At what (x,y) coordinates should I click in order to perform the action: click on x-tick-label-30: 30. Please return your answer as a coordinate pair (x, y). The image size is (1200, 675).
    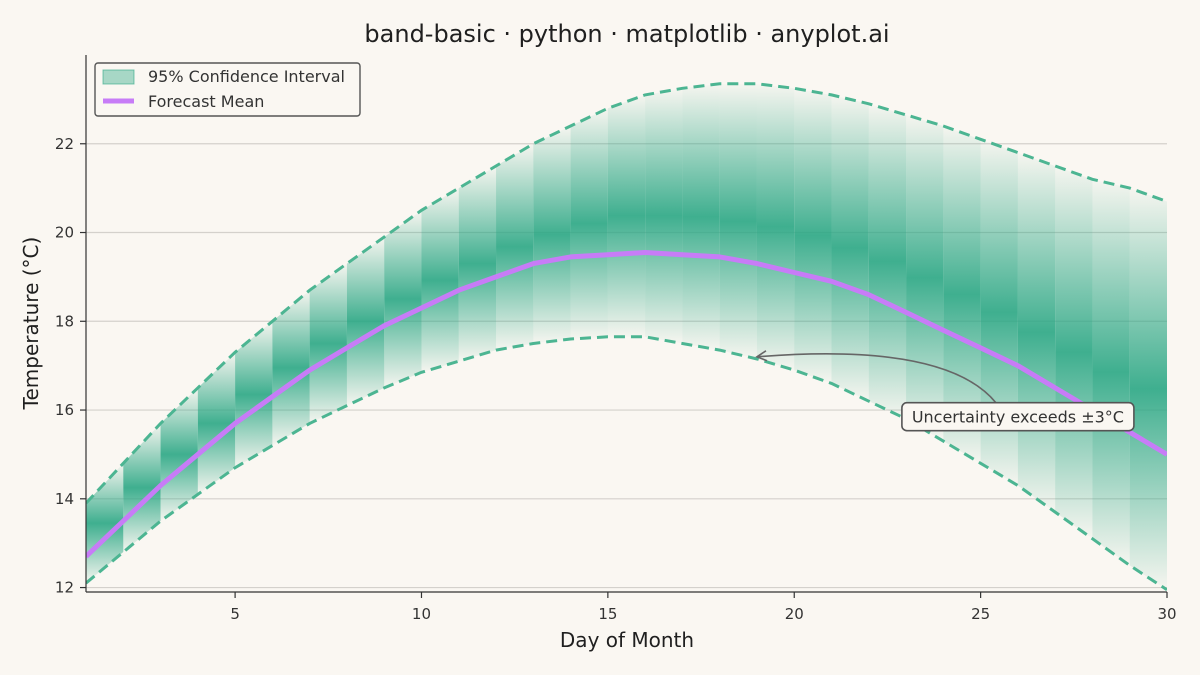
    Looking at the image, I should click on (1166, 614).